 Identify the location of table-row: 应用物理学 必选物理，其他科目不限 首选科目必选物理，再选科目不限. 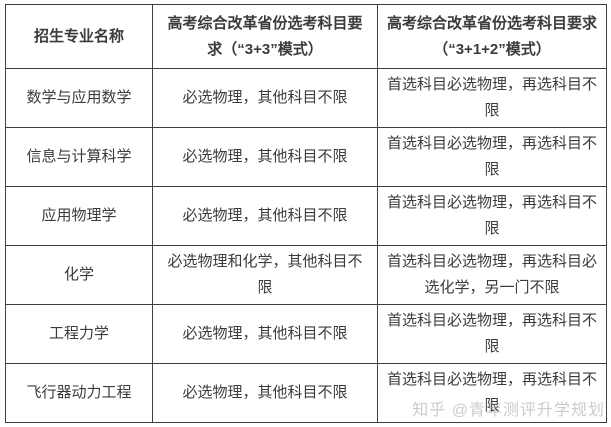
(306, 216).